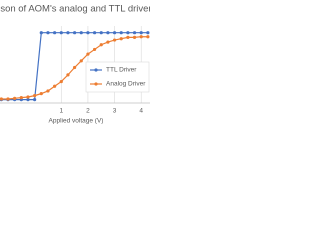 The width and height of the screenshot is (320, 240). I want to click on legend-label: Analog Driver, so click(126, 84).